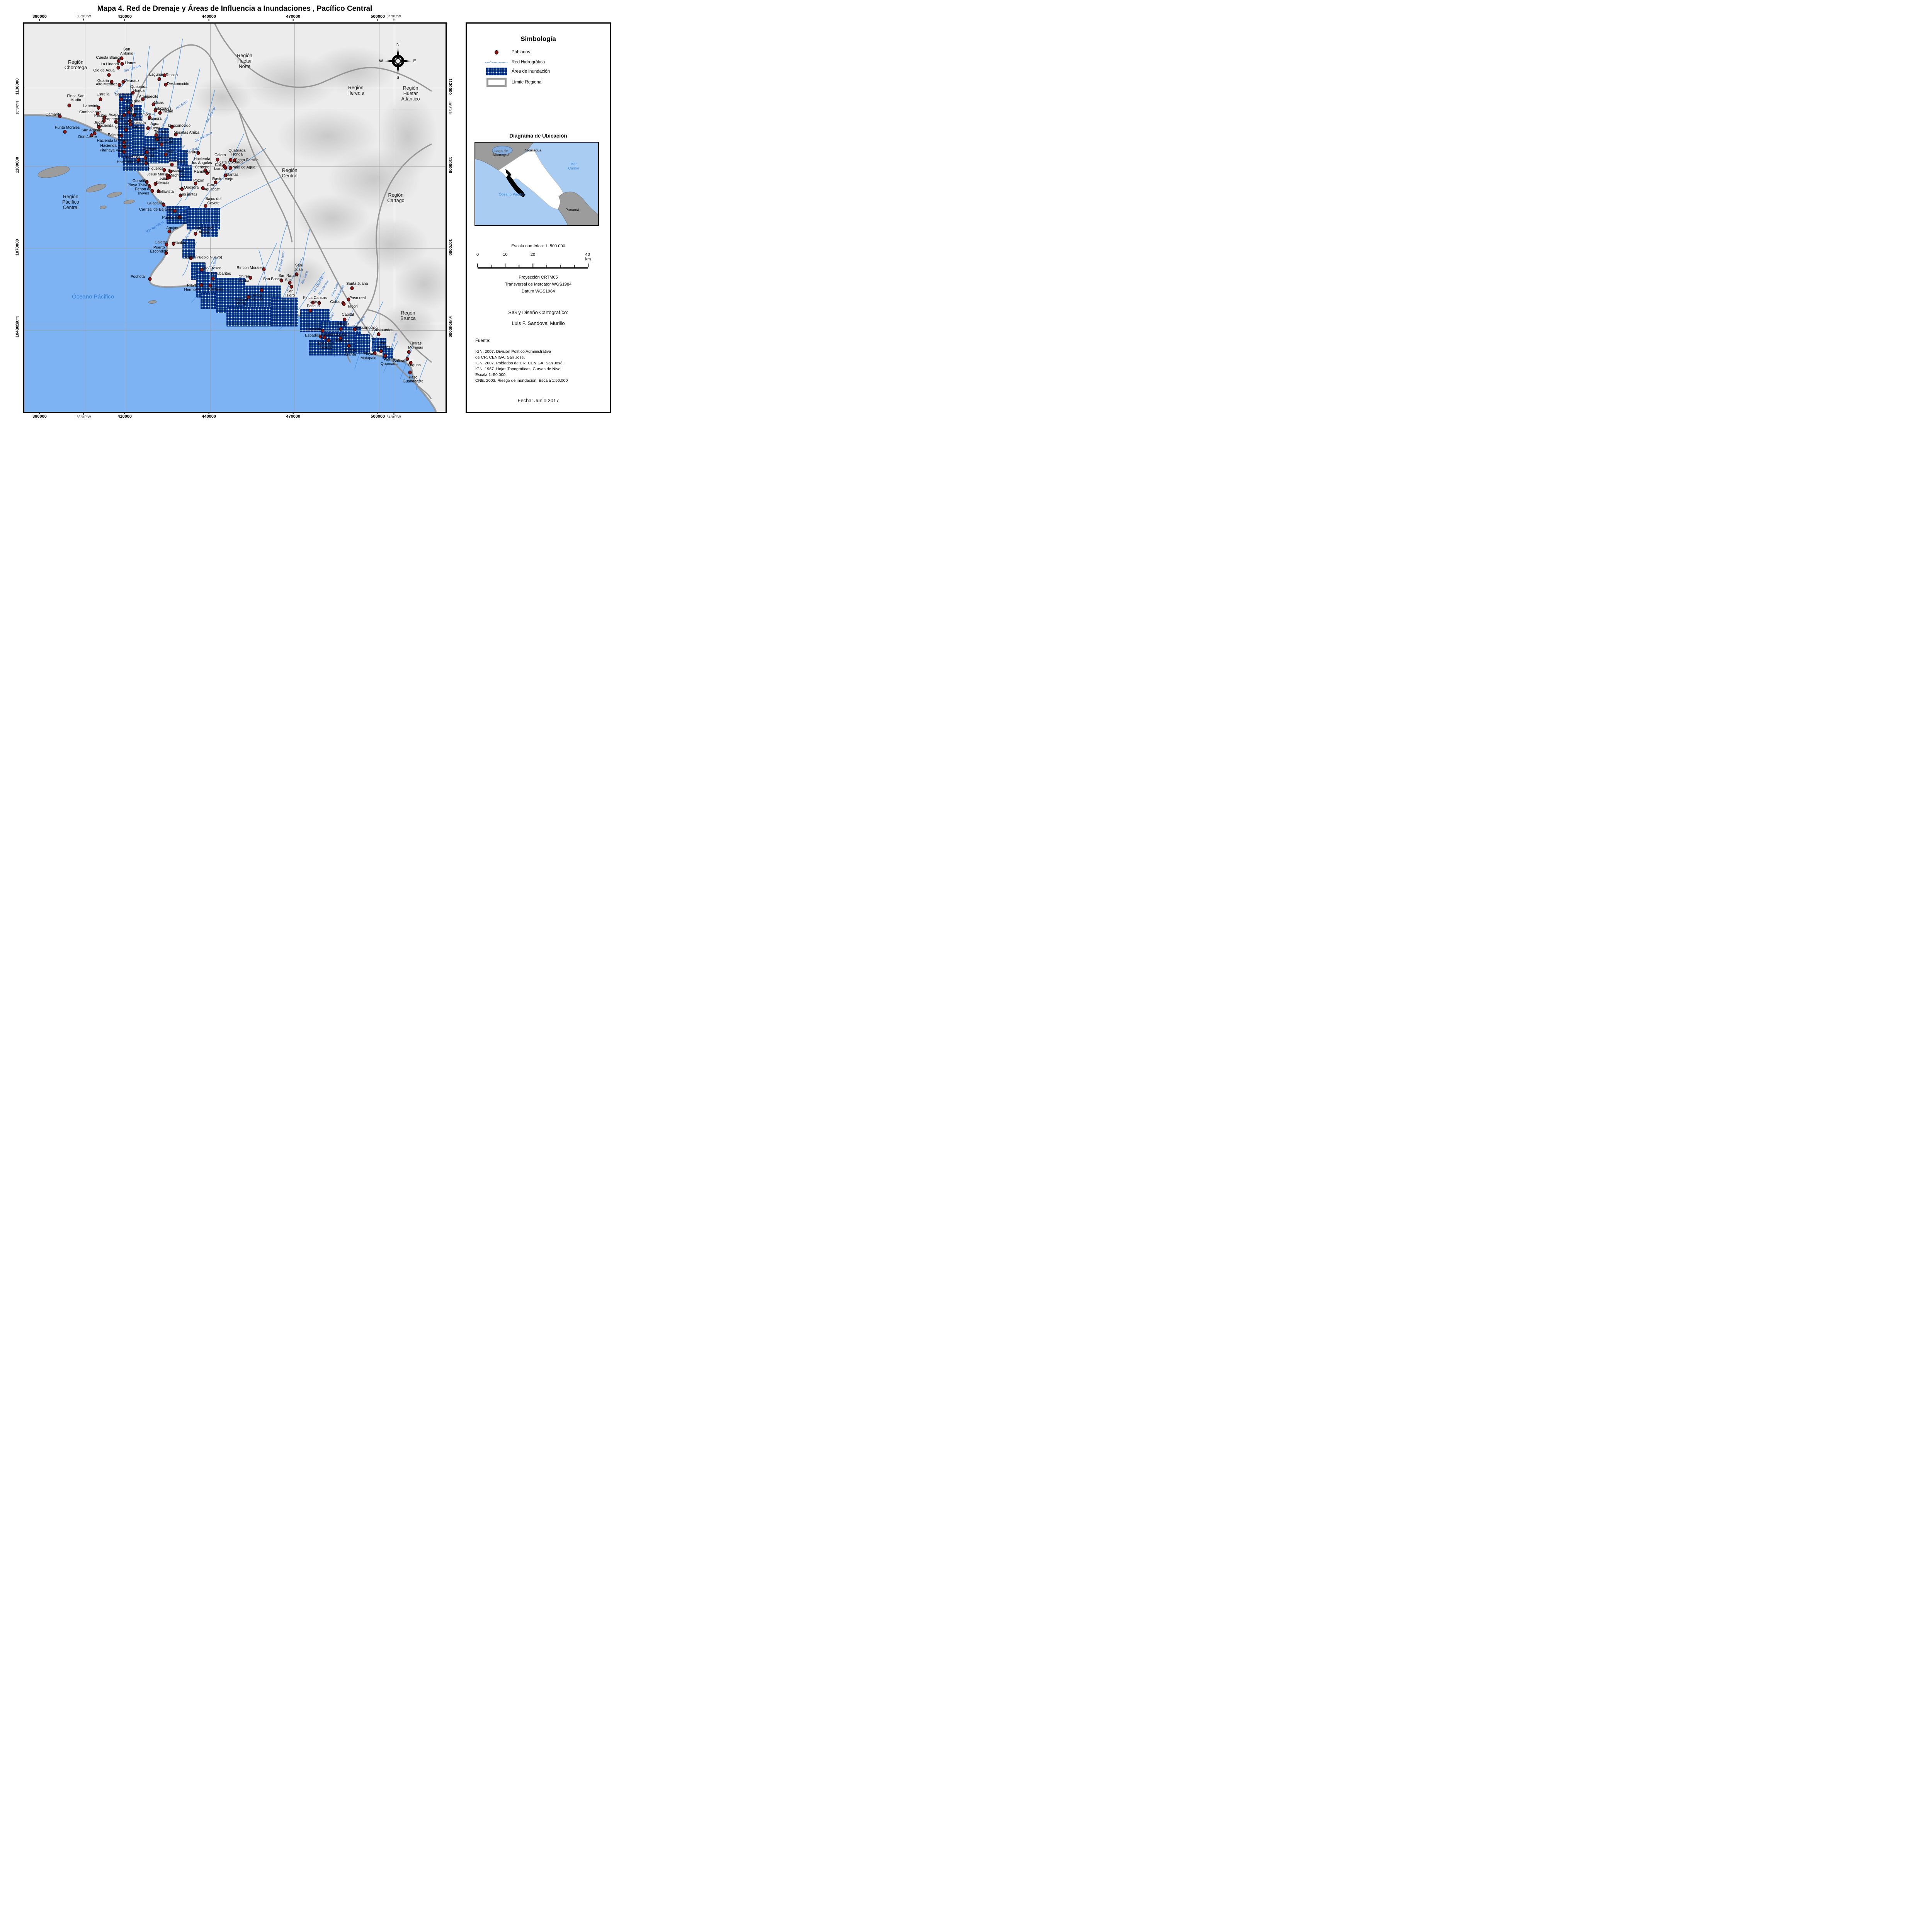 The height and width of the screenshot is (1932, 1932). I want to click on inset-label: Mar Caribe, so click(574, 167).